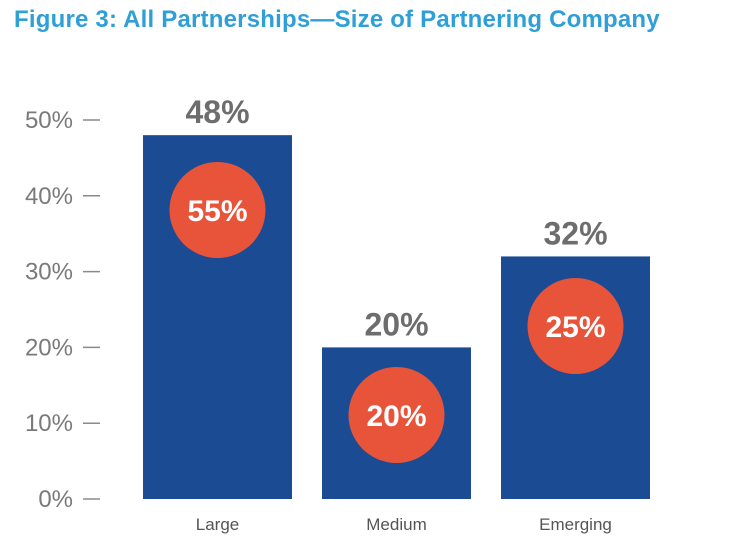 The height and width of the screenshot is (560, 734). Describe the element at coordinates (217, 524) in the screenshot. I see `category-label: Large` at that location.